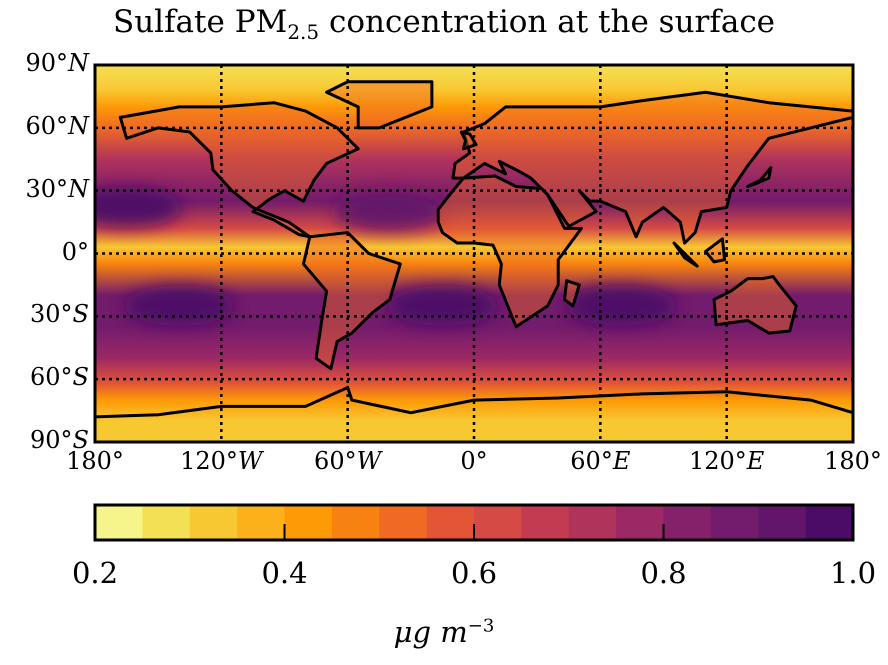 The image size is (888, 665). Describe the element at coordinates (572, 293) in the screenshot. I see `coastline-madagascar` at that location.